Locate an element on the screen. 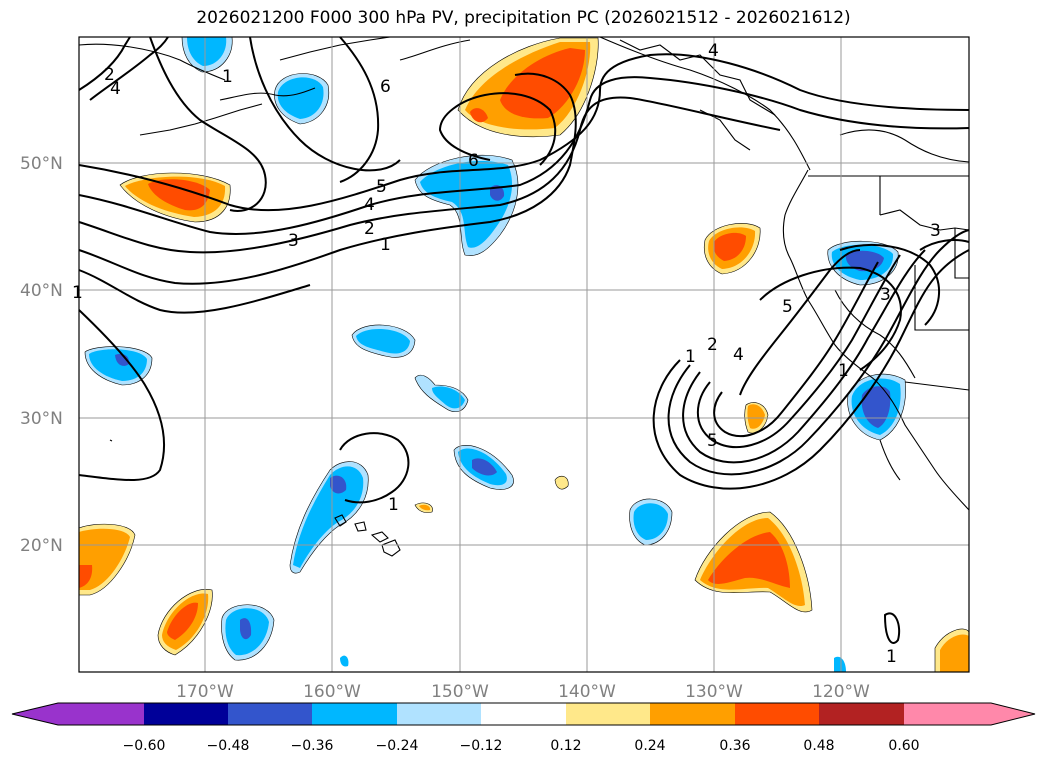 The height and width of the screenshot is (765, 1047). colorbar-tick-label: 0.60 is located at coordinates (903, 746).